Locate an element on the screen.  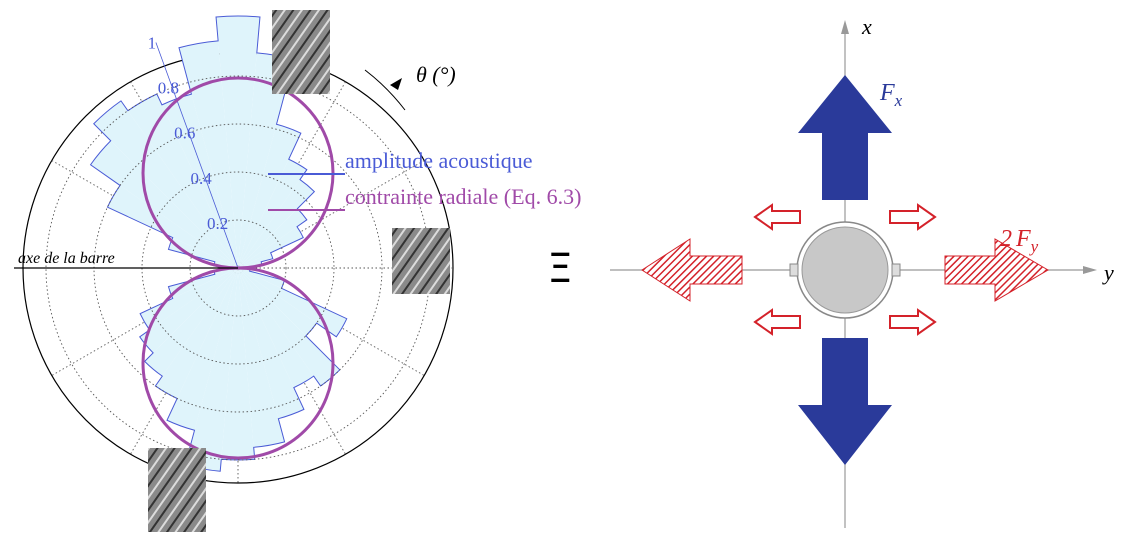
force-y-label: 2 Fy is located at coordinates (1019, 241).